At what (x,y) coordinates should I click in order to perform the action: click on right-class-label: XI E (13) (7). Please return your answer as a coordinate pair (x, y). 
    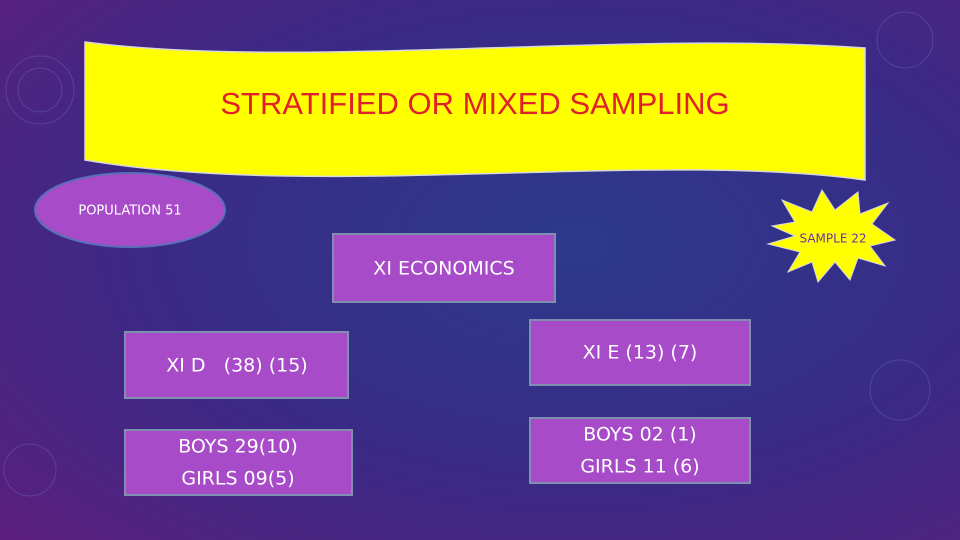
    Looking at the image, I should click on (640, 353).